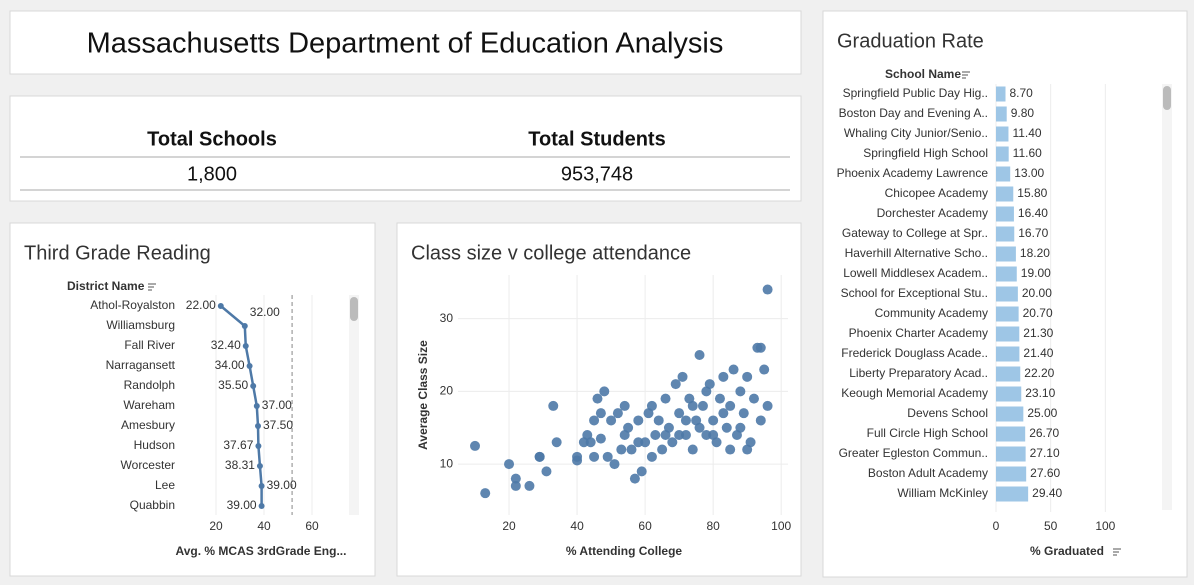 The width and height of the screenshot is (1194, 585). What do you see at coordinates (1038, 313) in the screenshot?
I see `value-label: 20.70` at bounding box center [1038, 313].